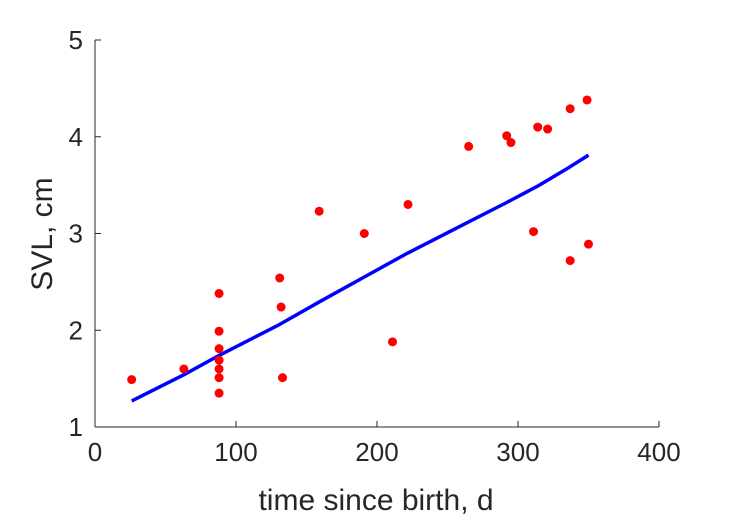 Image resolution: width=729 pixels, height=521 pixels. I want to click on x-tick-label: 0, so click(95, 452).